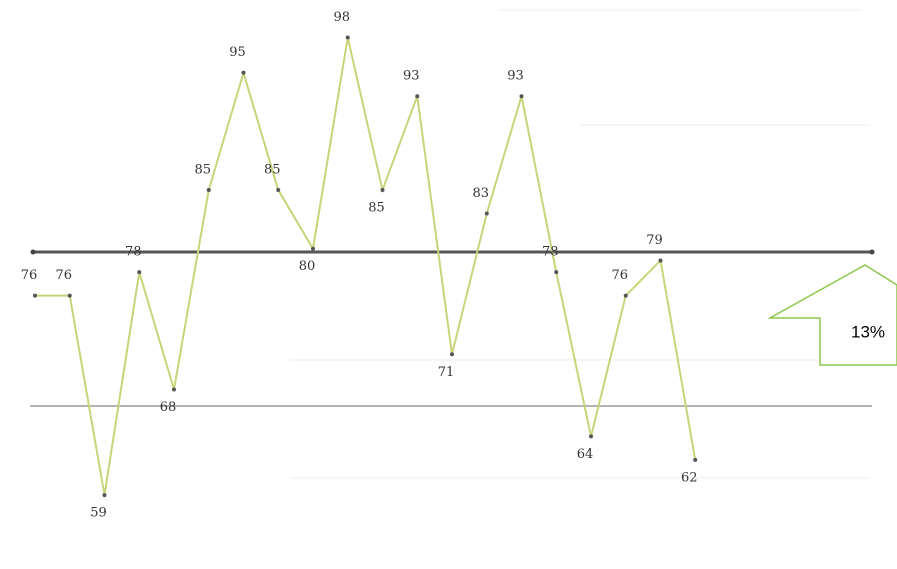 The height and width of the screenshot is (569, 897). Describe the element at coordinates (446, 372) in the screenshot. I see `data-label: 71` at that location.